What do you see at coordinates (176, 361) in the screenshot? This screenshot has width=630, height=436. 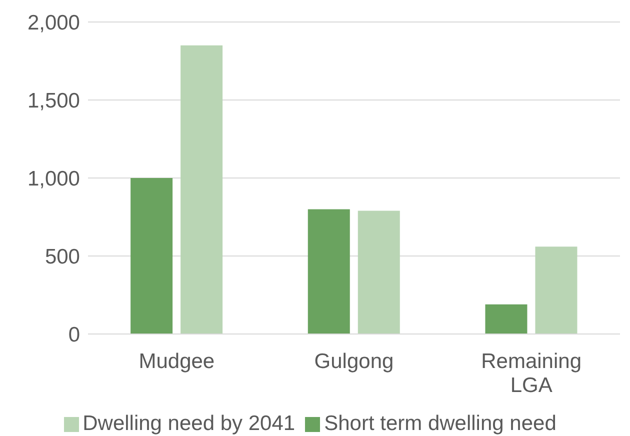 I see `x-tick-label: Mudgee` at bounding box center [176, 361].